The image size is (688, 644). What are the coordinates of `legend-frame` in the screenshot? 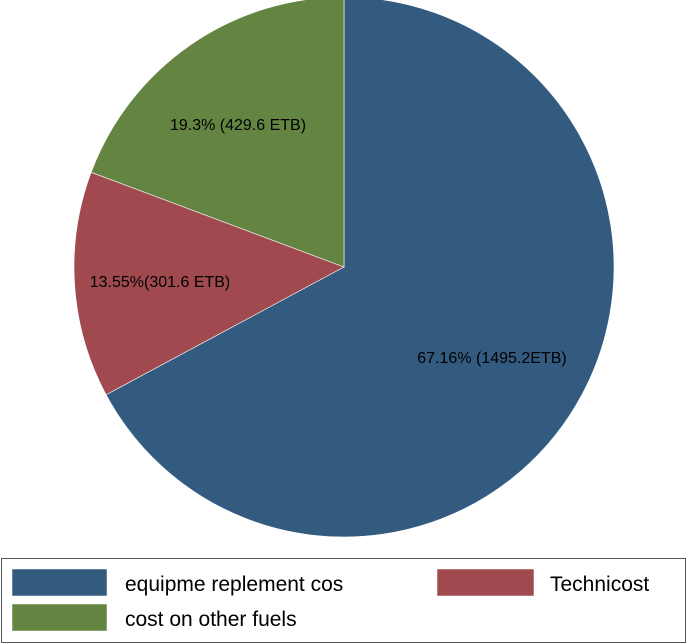 It's located at (343, 600).